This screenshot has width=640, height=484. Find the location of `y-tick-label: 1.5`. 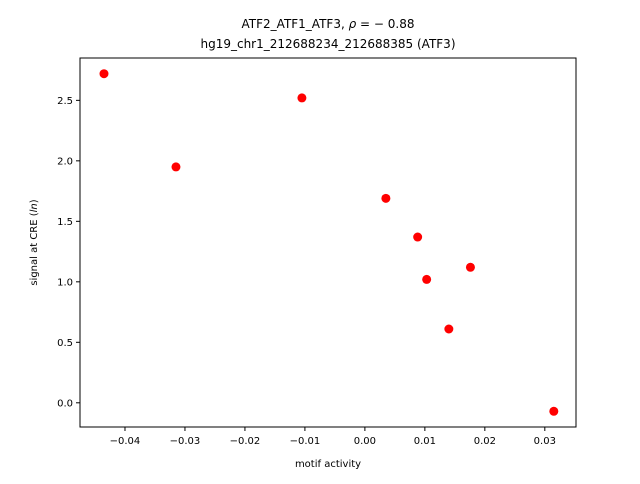

y-tick-label: 1.5 is located at coordinates (65, 222).